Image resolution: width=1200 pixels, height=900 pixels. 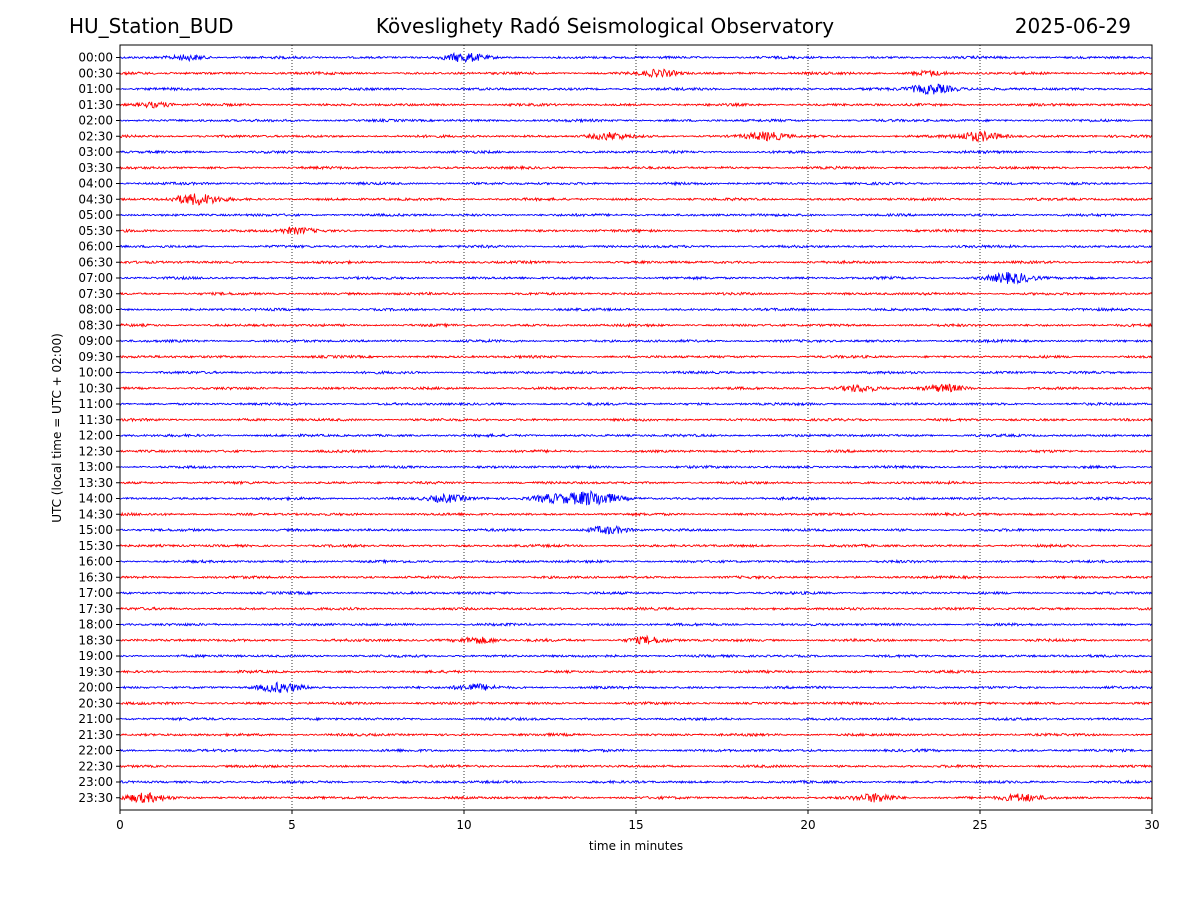 What do you see at coordinates (95, 609) in the screenshot?
I see `row-time-label: 17:30` at bounding box center [95, 609].